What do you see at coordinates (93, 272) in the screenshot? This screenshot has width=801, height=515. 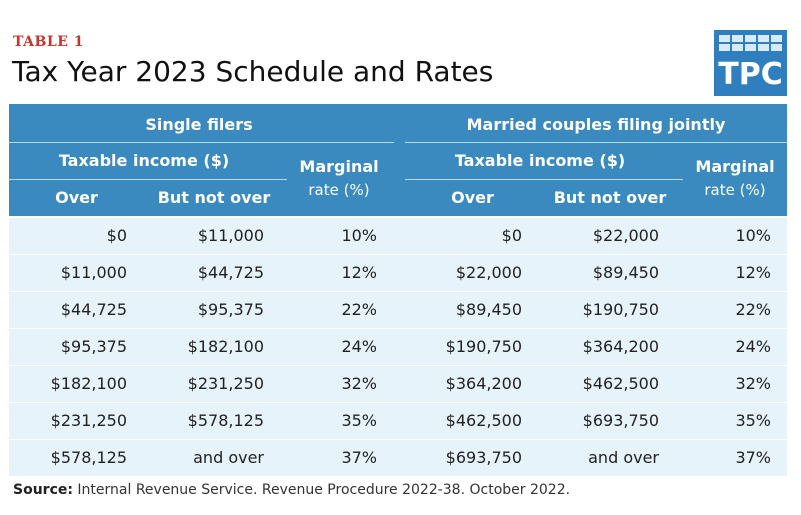 I see `cell-single-over: $11,000` at bounding box center [93, 272].